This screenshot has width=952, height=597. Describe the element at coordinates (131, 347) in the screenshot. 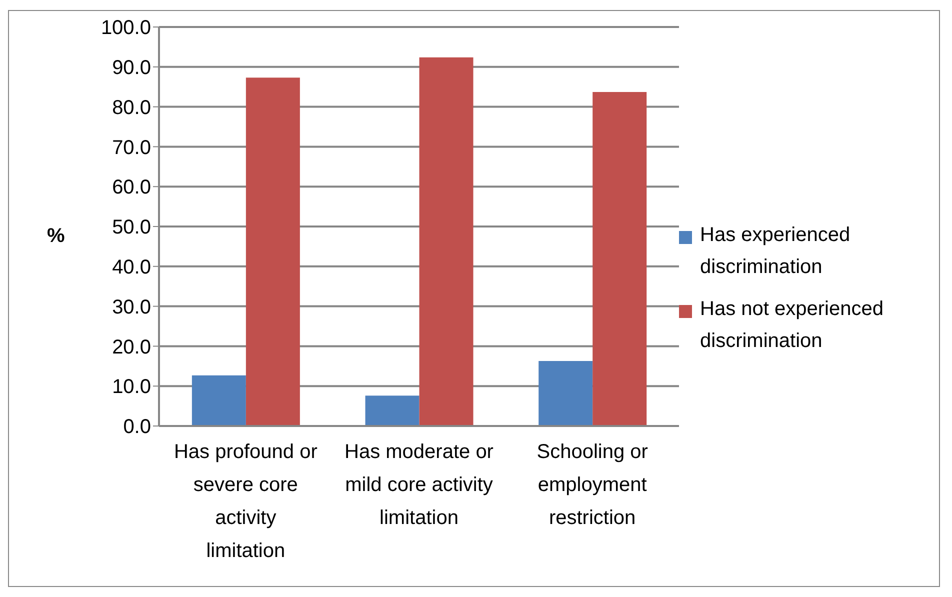

I see `y-tick-label: 20.0` at that location.